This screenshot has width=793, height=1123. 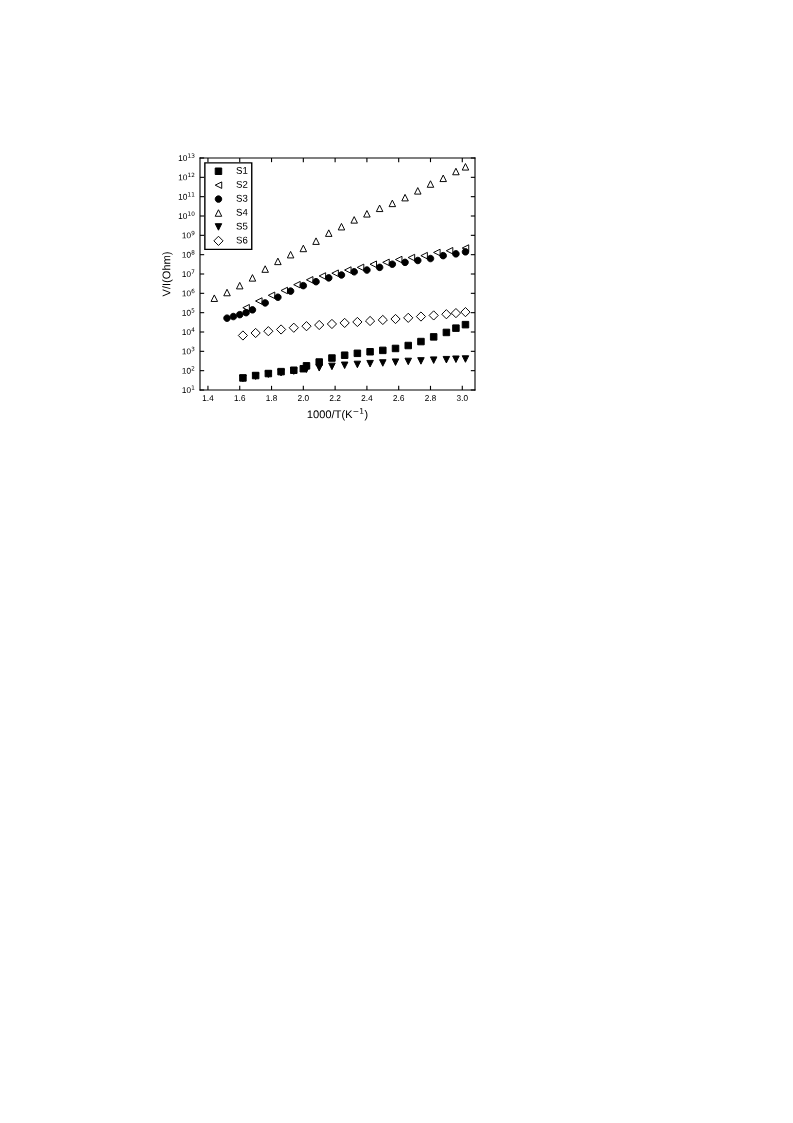 I want to click on legend-label: S1, so click(x=242, y=170).